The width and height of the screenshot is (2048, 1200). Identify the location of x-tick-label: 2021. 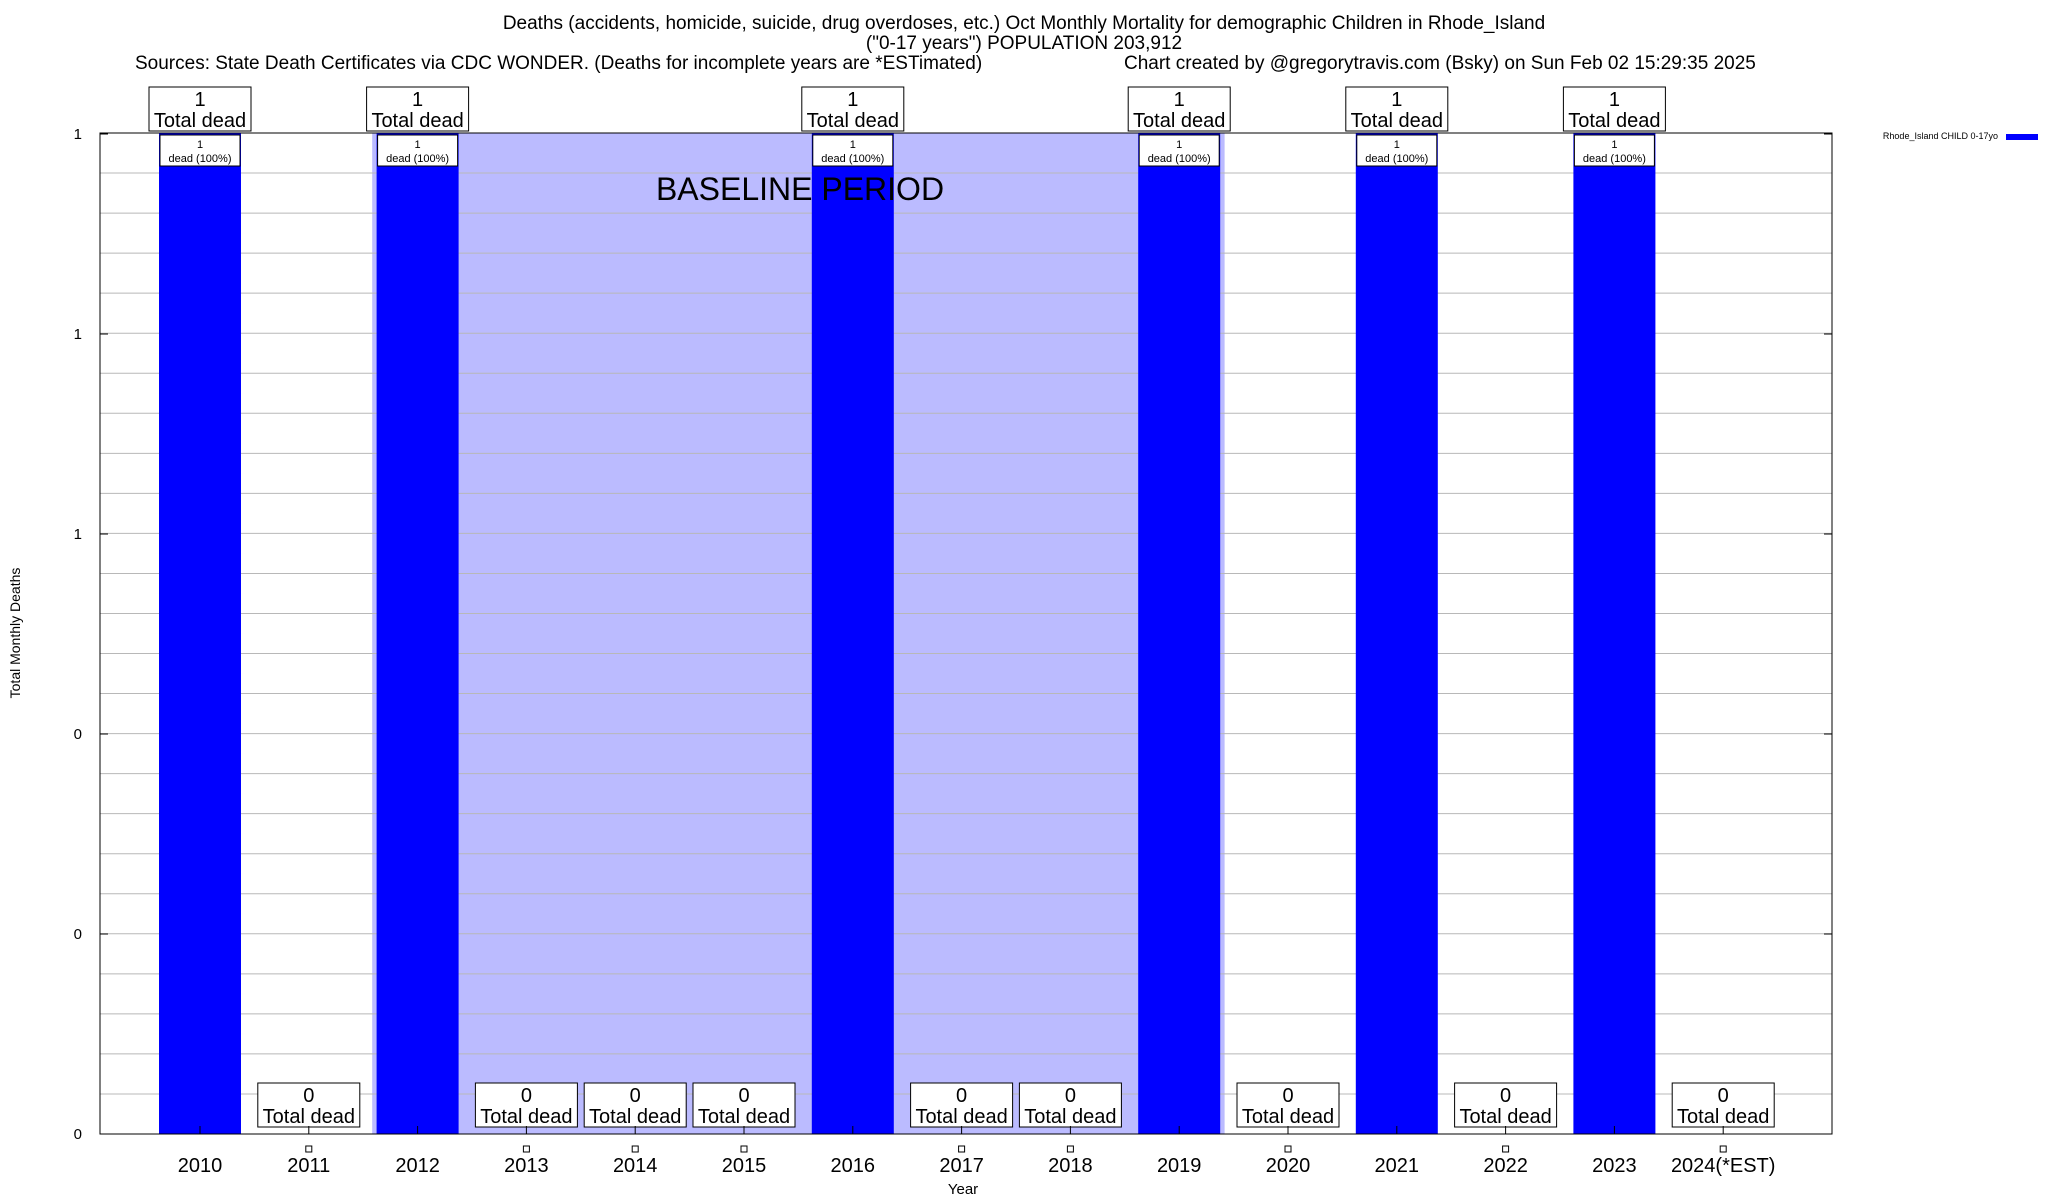
(1397, 1166).